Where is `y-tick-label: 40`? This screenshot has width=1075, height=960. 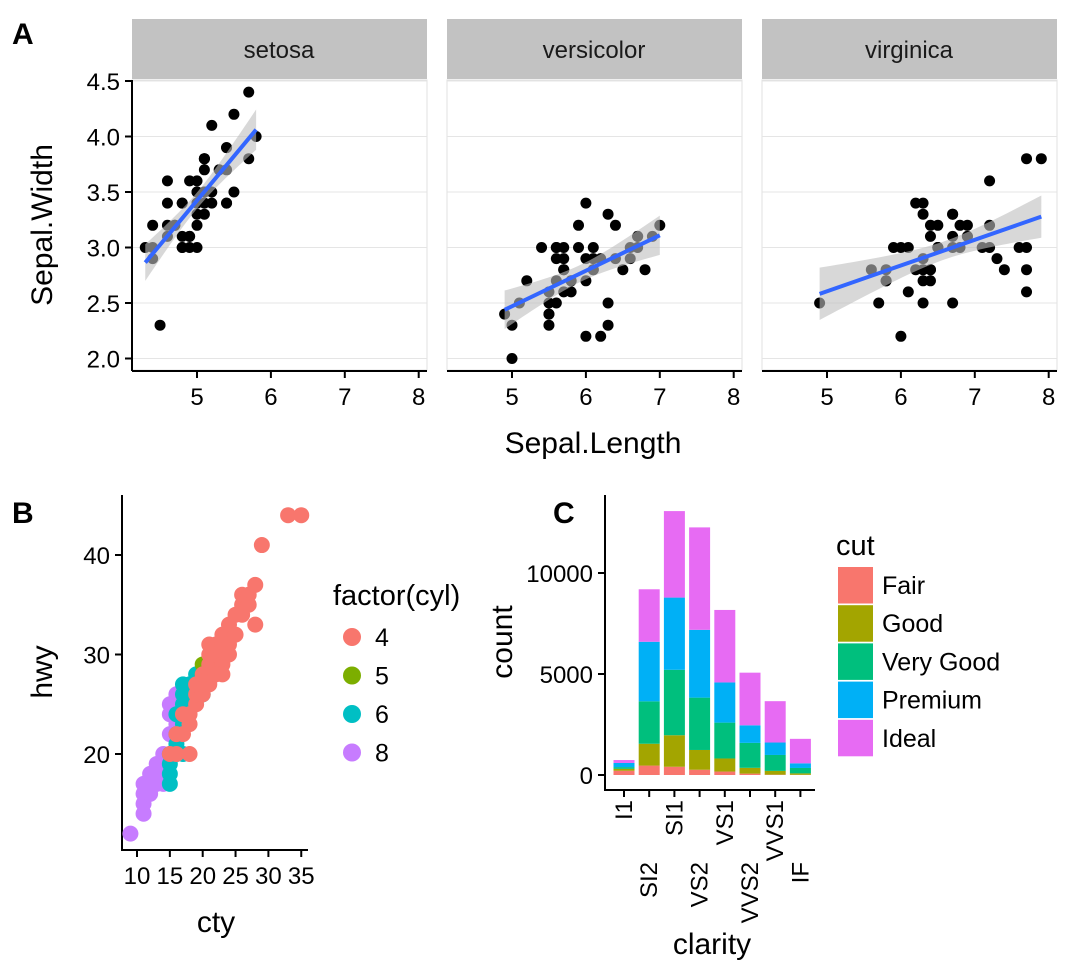
y-tick-label: 40 is located at coordinates (96, 556).